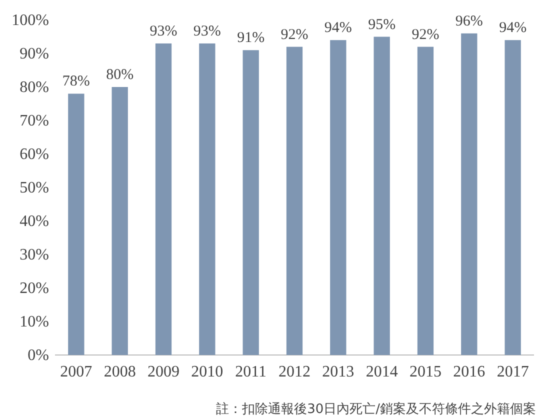 The width and height of the screenshot is (542, 419). Describe the element at coordinates (469, 371) in the screenshot. I see `x-tick-label: 2016` at that location.